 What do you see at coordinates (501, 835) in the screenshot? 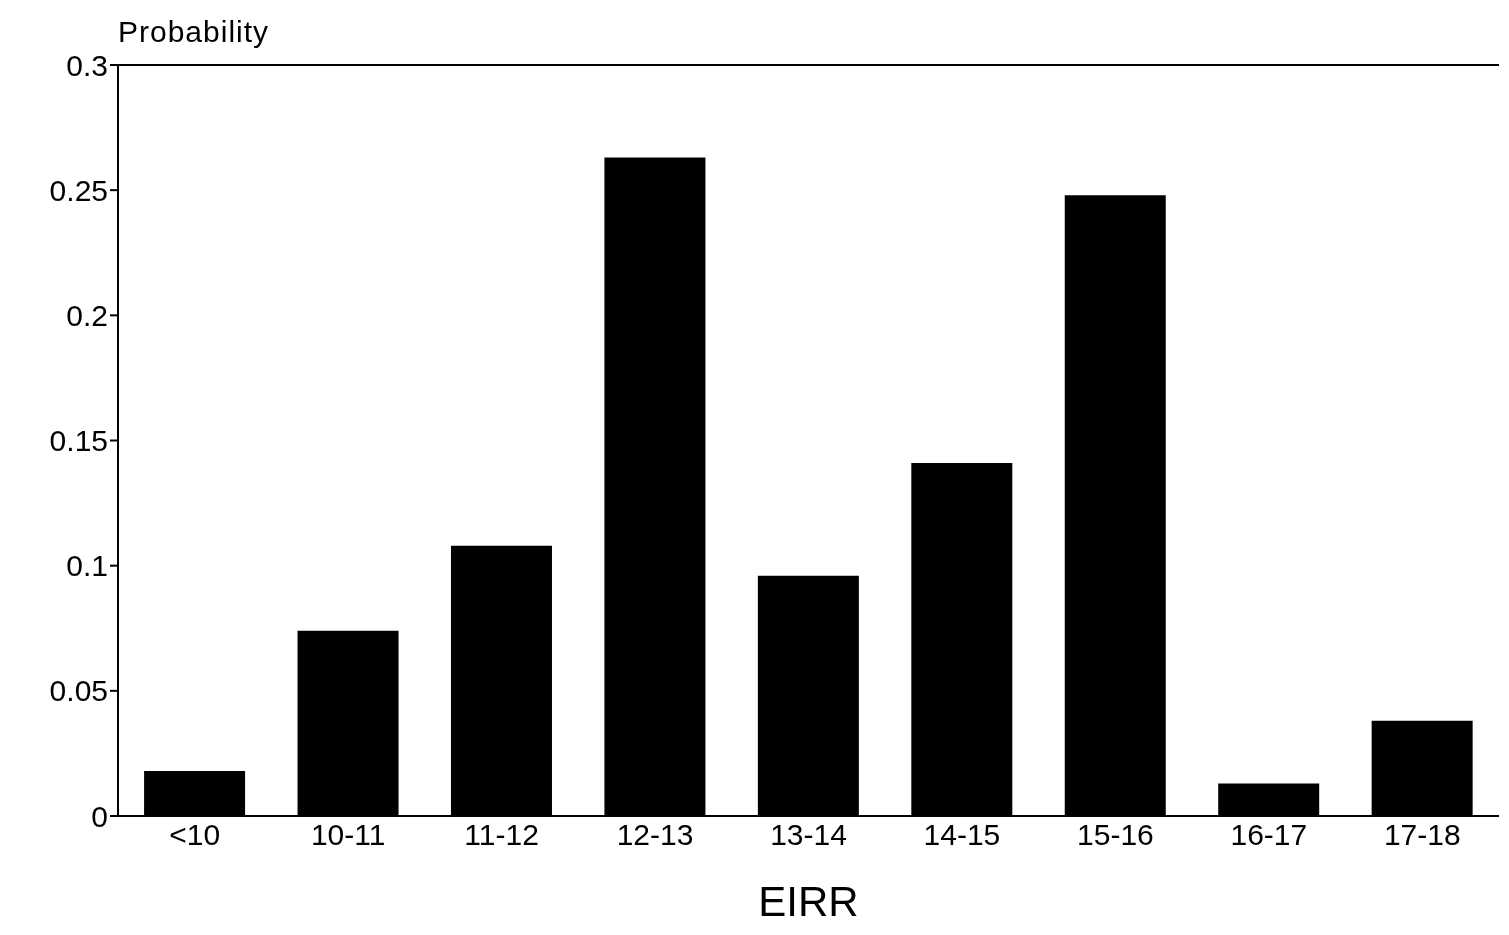
I see `x-tick-label: 11-12` at bounding box center [501, 835].